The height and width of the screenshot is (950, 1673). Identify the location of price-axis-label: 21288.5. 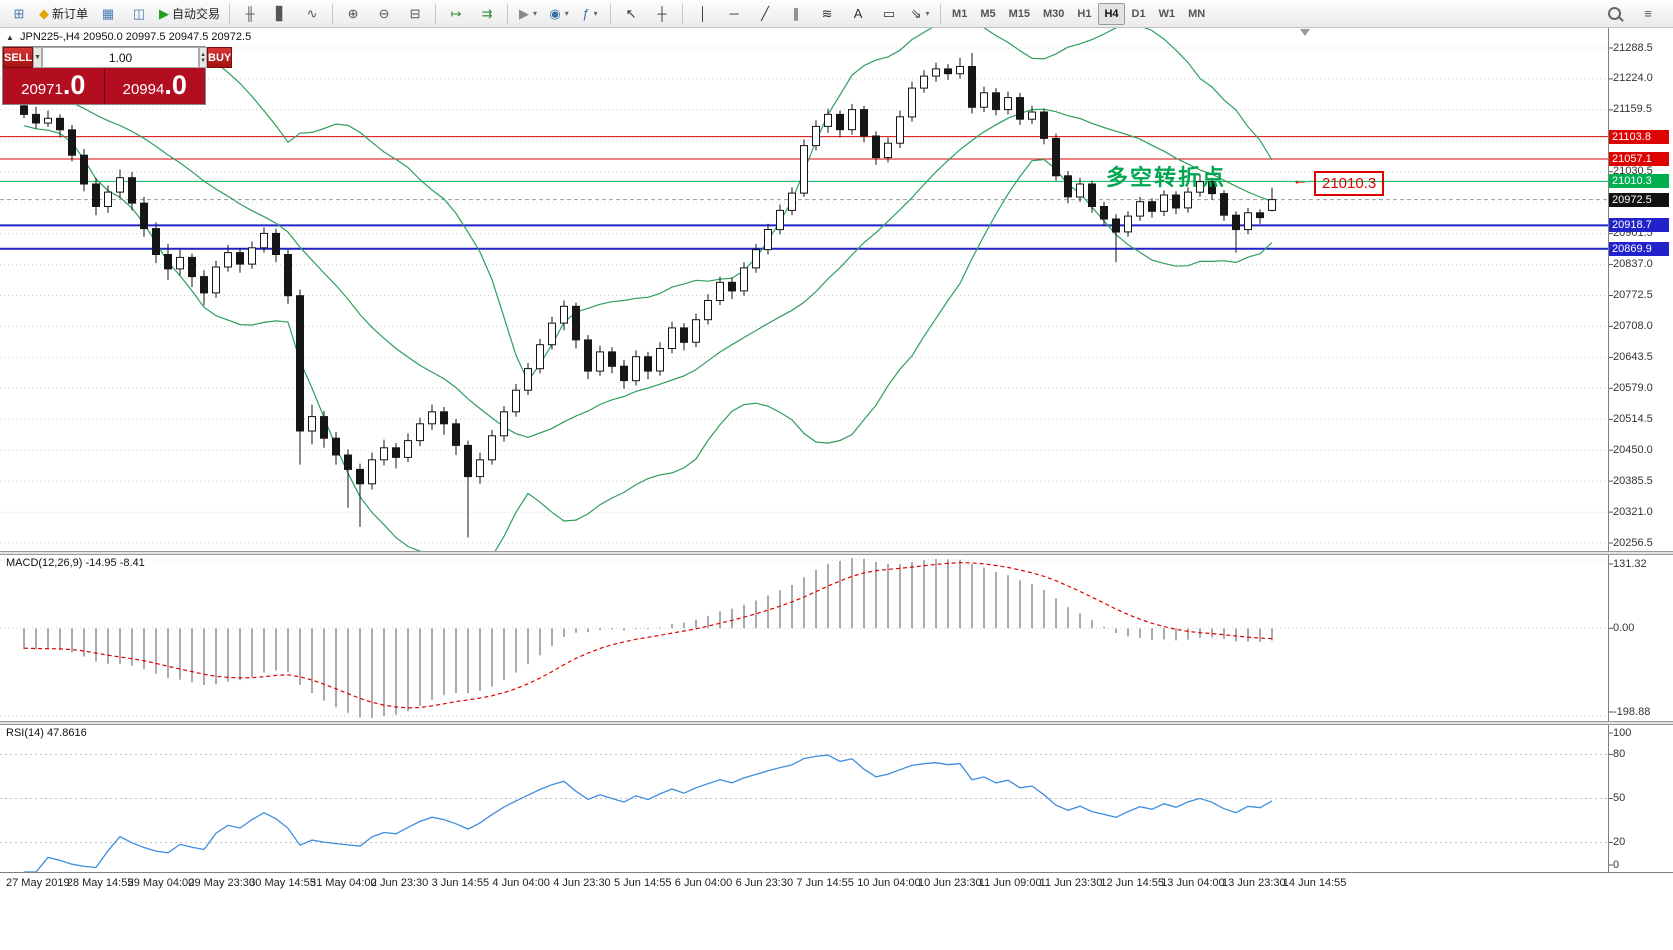
(1633, 47).